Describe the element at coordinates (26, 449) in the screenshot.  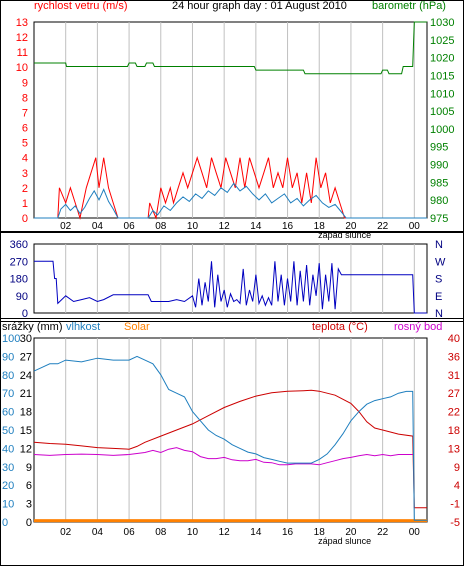
I see `y-tick-rain: 12` at that location.